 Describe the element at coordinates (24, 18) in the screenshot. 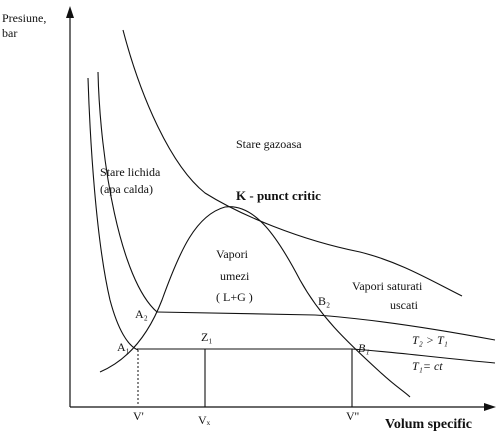

I see `y-axis-label-line1: Presiune,` at that location.